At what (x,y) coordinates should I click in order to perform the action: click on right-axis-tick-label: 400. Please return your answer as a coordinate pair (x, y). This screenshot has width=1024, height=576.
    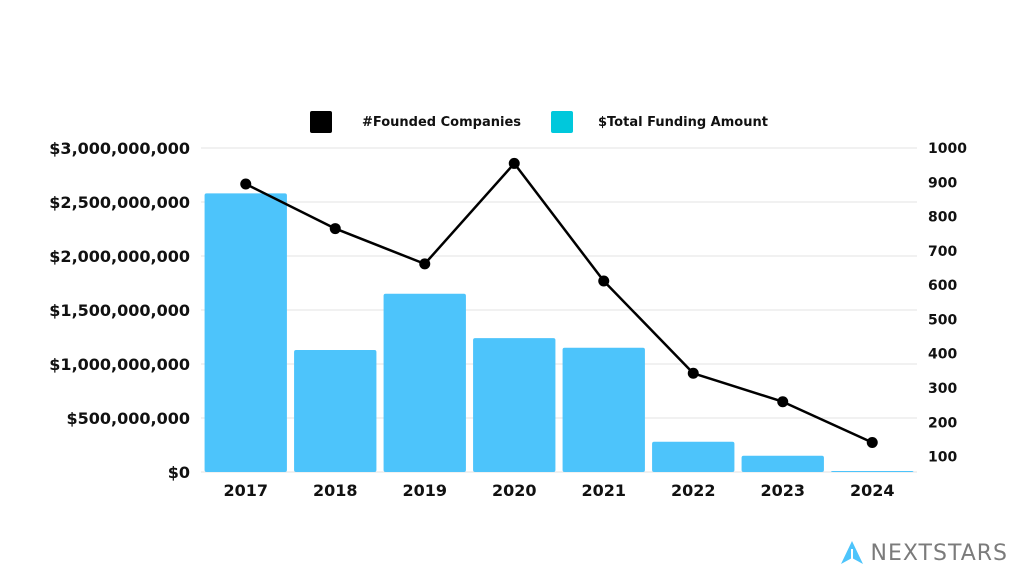
    Looking at the image, I should click on (942, 355).